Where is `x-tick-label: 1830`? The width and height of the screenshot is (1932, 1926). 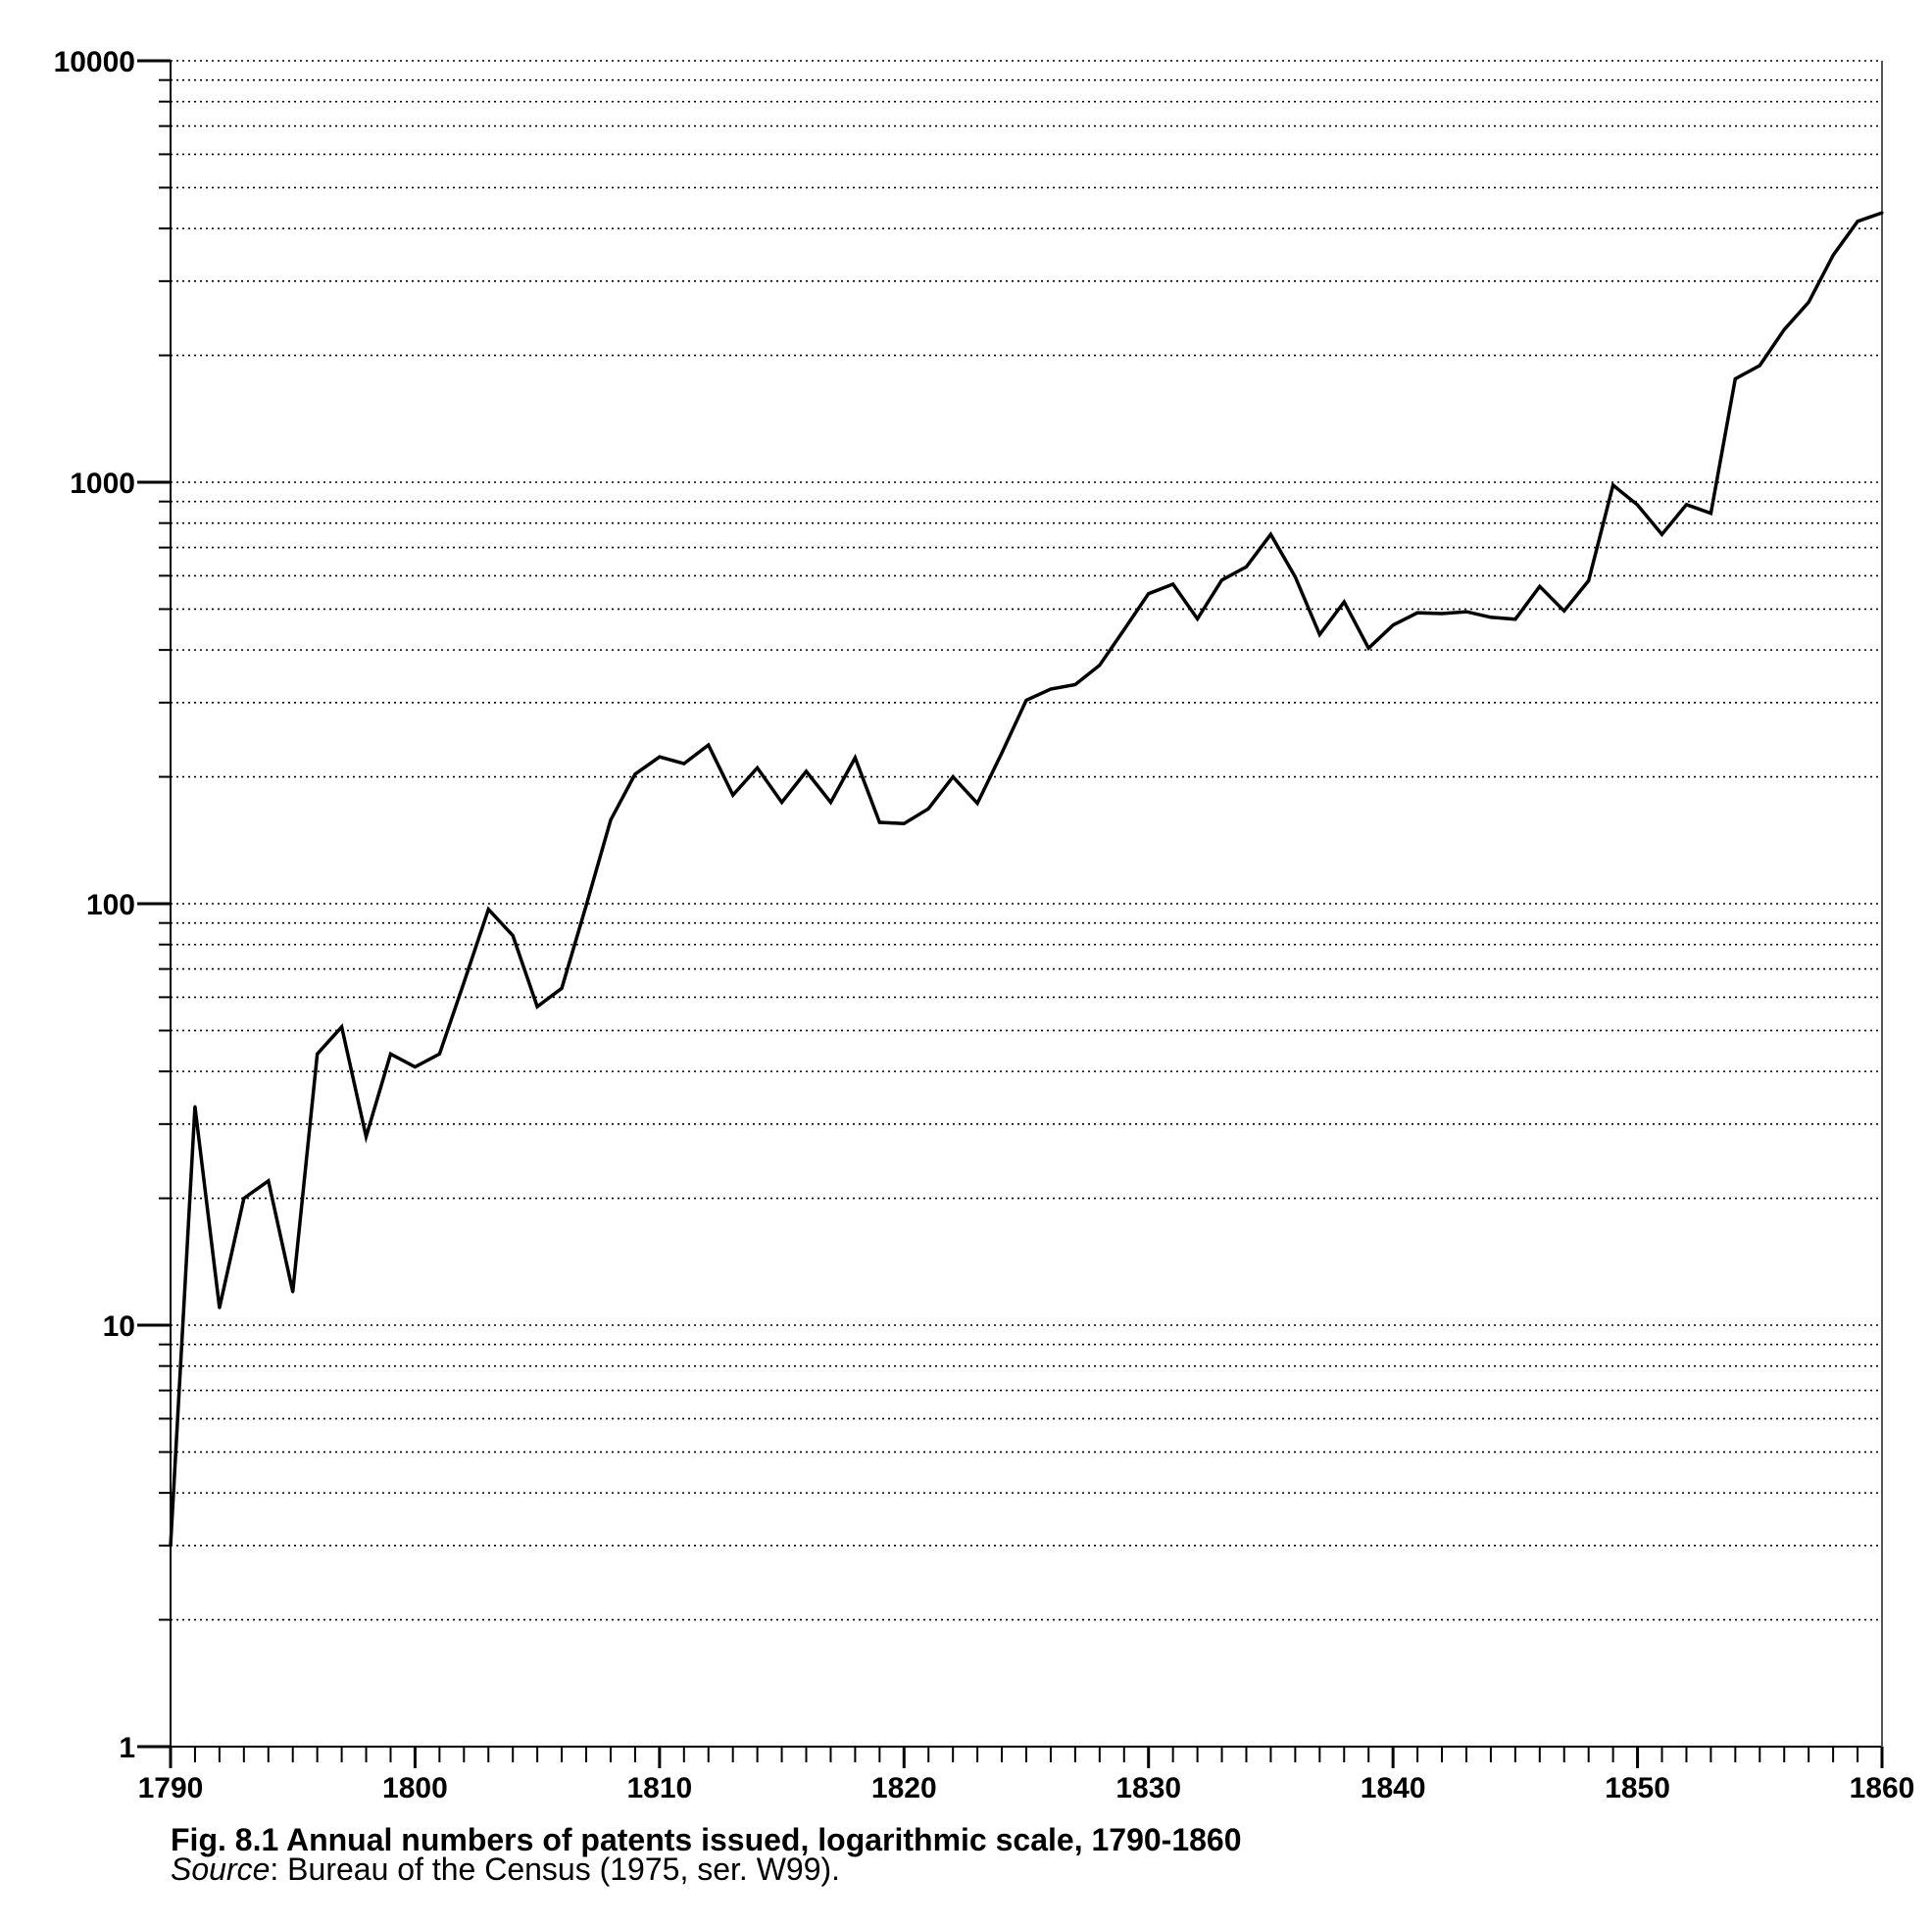
x-tick-label: 1830 is located at coordinates (1148, 1788).